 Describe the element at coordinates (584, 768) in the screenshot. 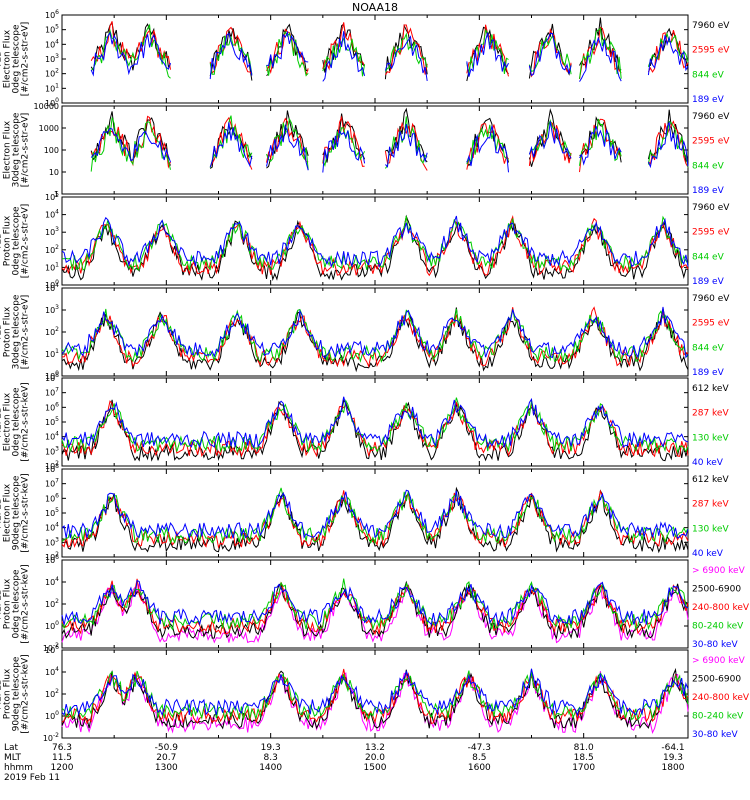

I see `footer-hhmm-value: 1700` at that location.